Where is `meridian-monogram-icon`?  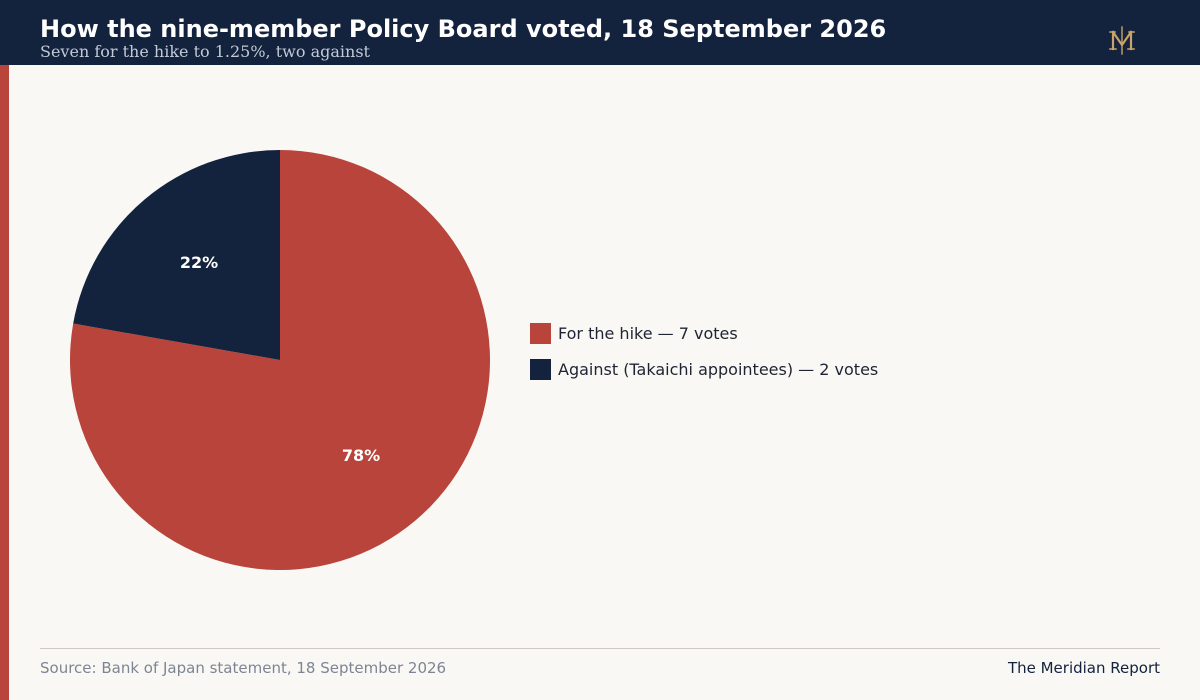 meridian-monogram-icon is located at coordinates (1122, 40).